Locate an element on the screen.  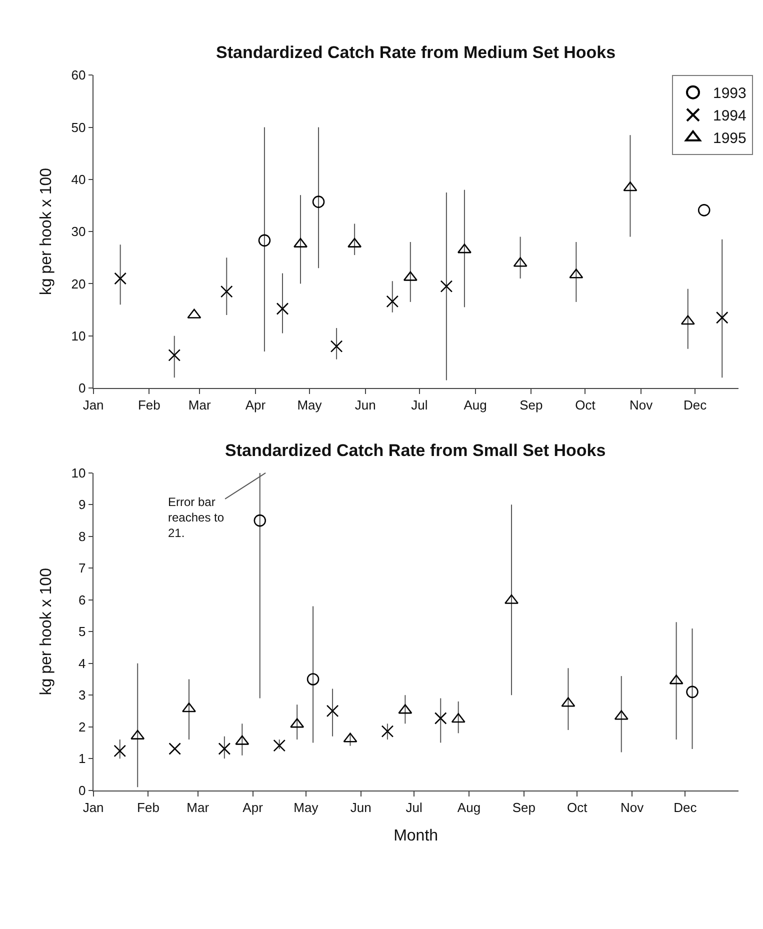
y-tick-label: 8 is located at coordinates (82, 536).